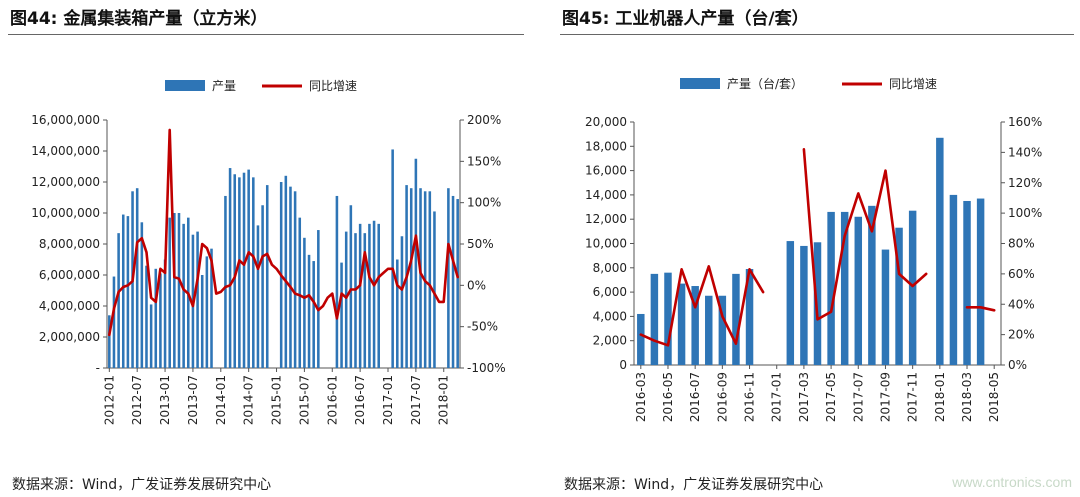 The width and height of the screenshot is (1080, 497). I want to click on y-left-tick-label: 2,000, so click(610, 341).